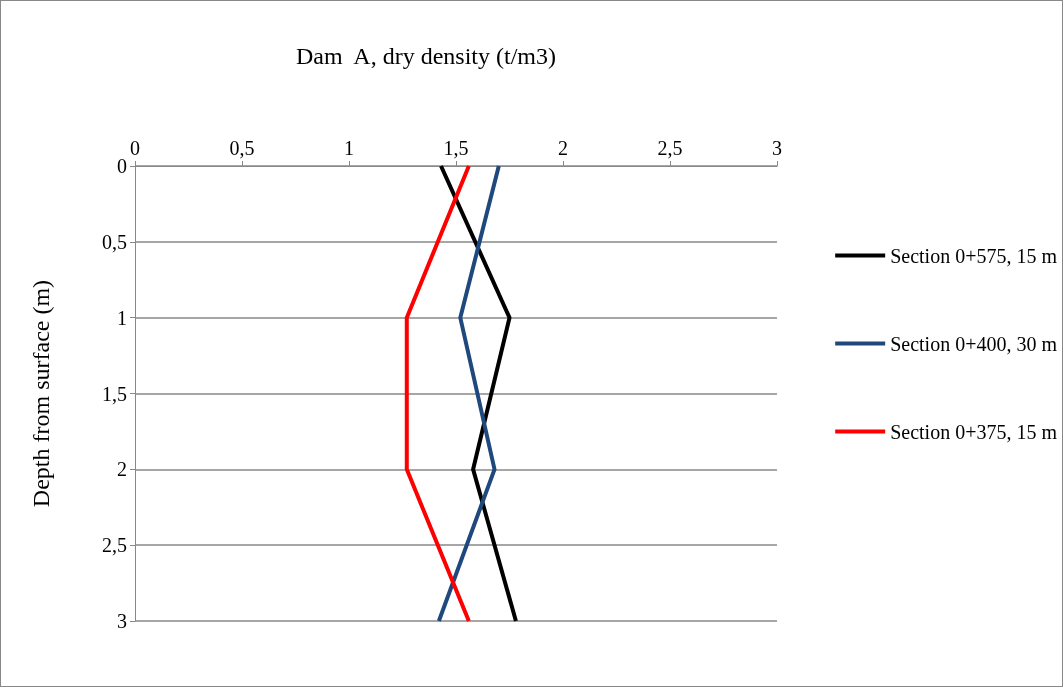 Image resolution: width=1063 pixels, height=687 pixels. I want to click on y-tick-label: 0,5, so click(114, 241).